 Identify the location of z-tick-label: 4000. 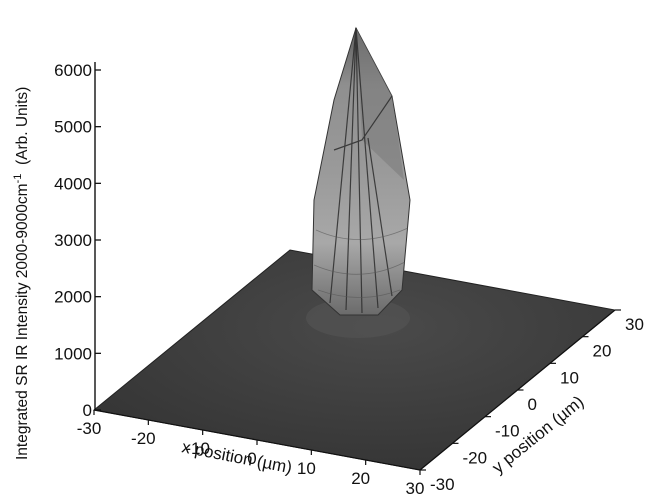
(73, 183).